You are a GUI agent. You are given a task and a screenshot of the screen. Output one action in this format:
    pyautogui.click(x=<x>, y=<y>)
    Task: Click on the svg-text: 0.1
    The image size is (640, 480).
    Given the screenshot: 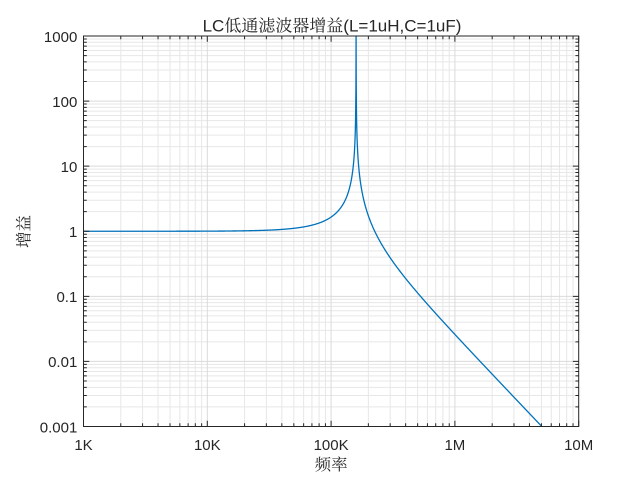 What is the action you would take?
    pyautogui.click(x=66, y=297)
    